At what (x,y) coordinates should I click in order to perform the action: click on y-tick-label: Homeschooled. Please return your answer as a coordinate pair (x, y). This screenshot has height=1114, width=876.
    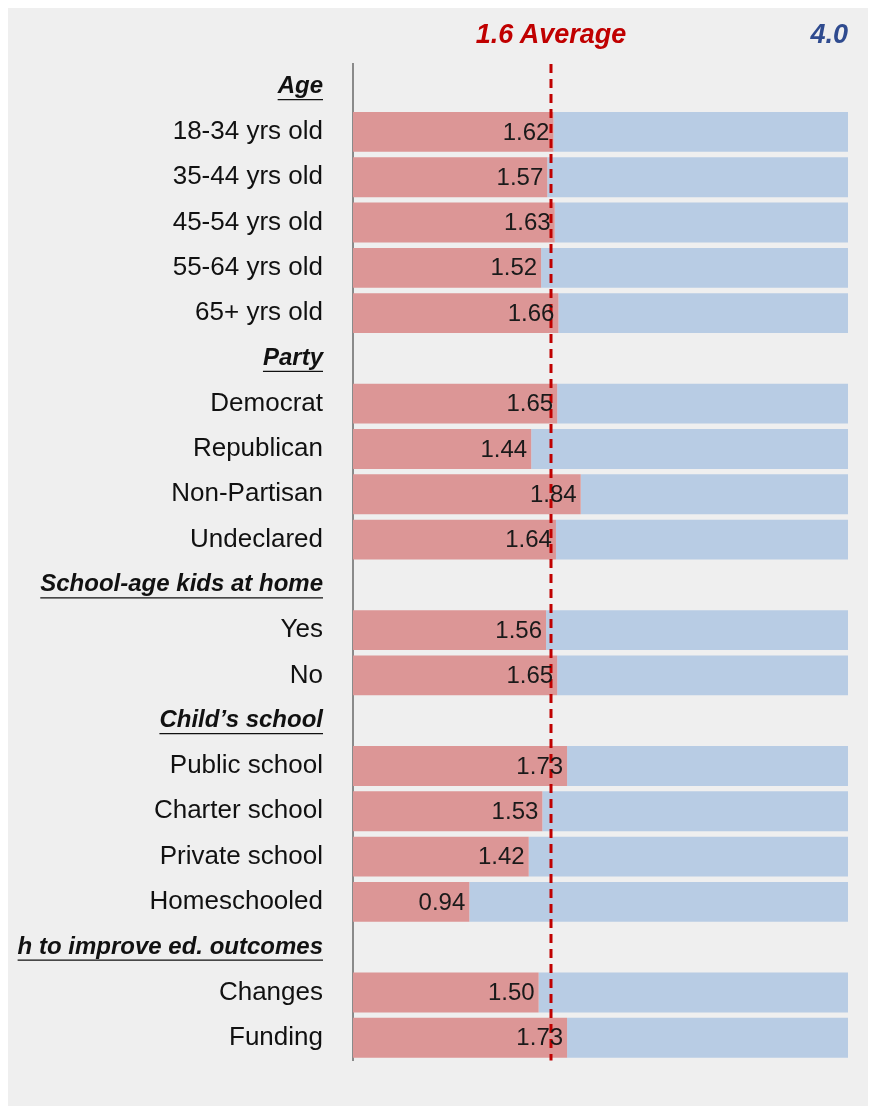
    Looking at the image, I should click on (236, 900).